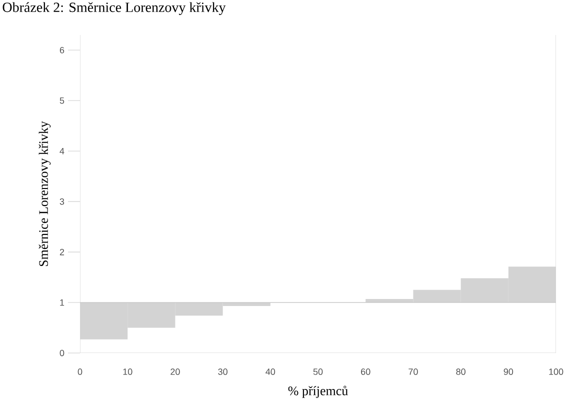  What do you see at coordinates (80, 371) in the screenshot?
I see `x-tick-label: 0` at bounding box center [80, 371].